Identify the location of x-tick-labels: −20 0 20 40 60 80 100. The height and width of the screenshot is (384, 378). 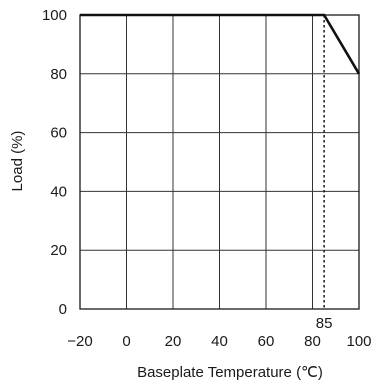
(219, 341).